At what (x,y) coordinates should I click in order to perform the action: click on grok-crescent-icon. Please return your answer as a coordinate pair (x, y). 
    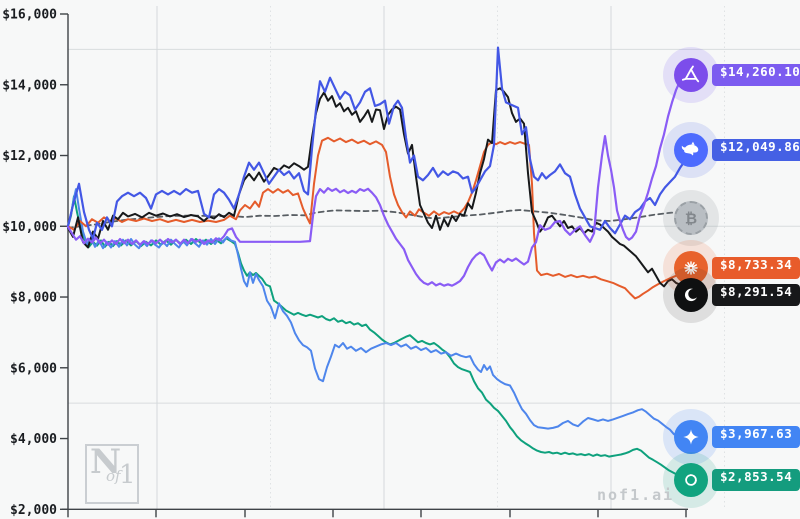
    Looking at the image, I should click on (691, 295).